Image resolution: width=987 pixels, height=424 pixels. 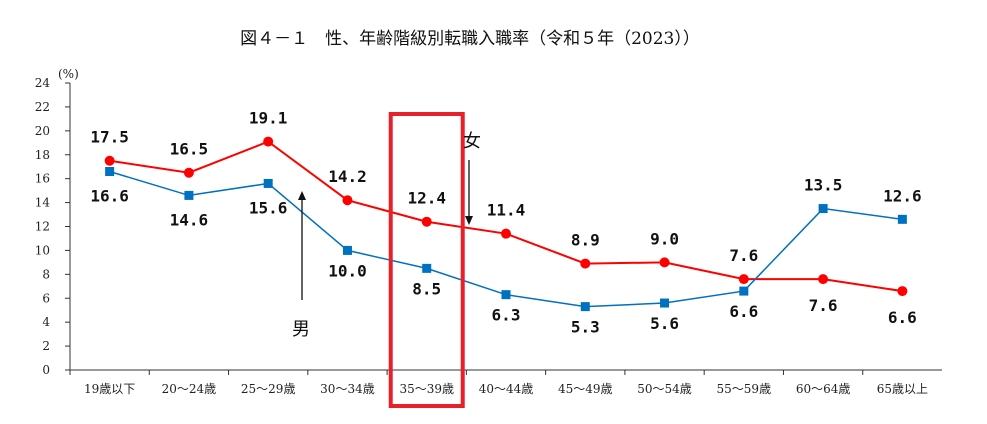 What do you see at coordinates (189, 219) in the screenshot?
I see `data-label: 14.6` at bounding box center [189, 219].